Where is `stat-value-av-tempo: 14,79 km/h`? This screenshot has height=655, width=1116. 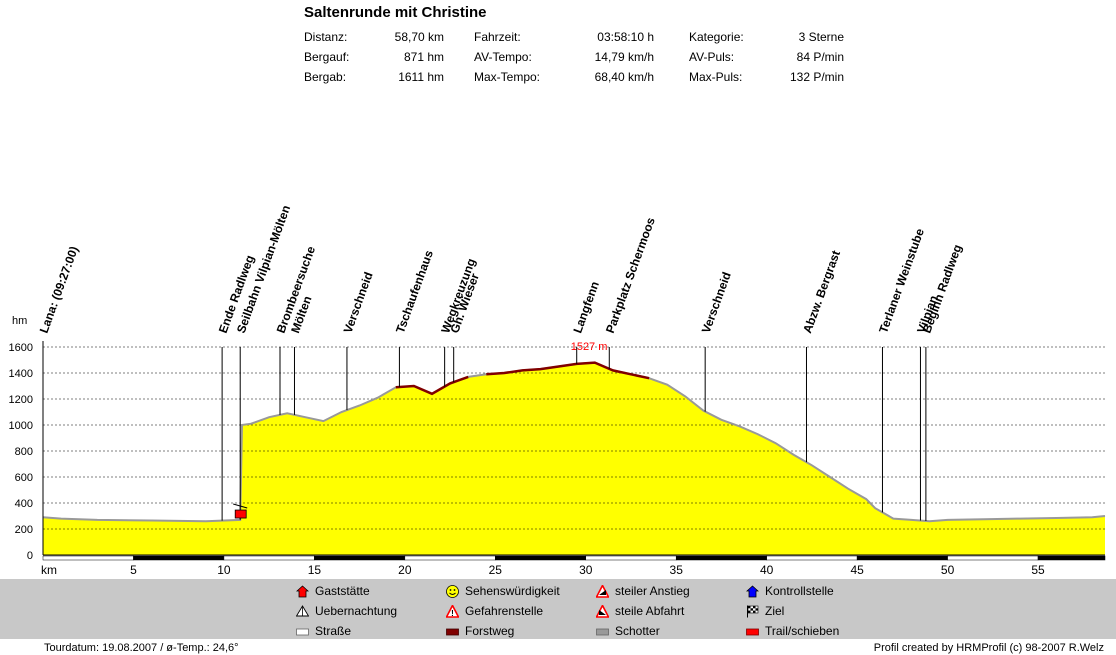
stat-value-av-tempo: 14,79 km/h is located at coordinates (624, 57).